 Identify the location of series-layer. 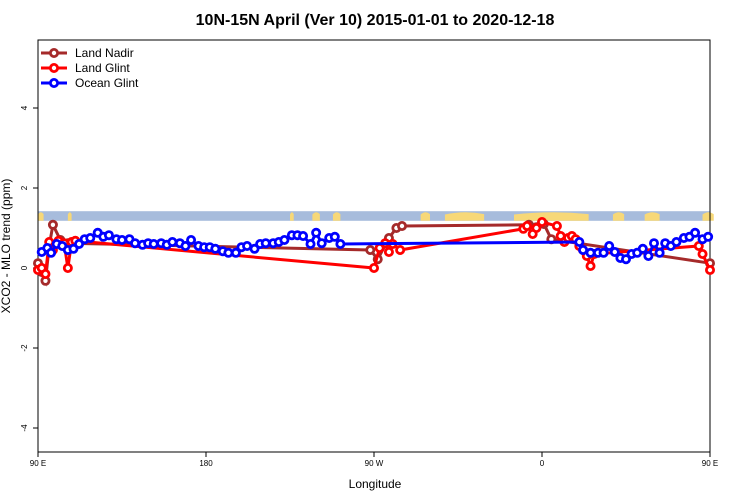
(374, 251).